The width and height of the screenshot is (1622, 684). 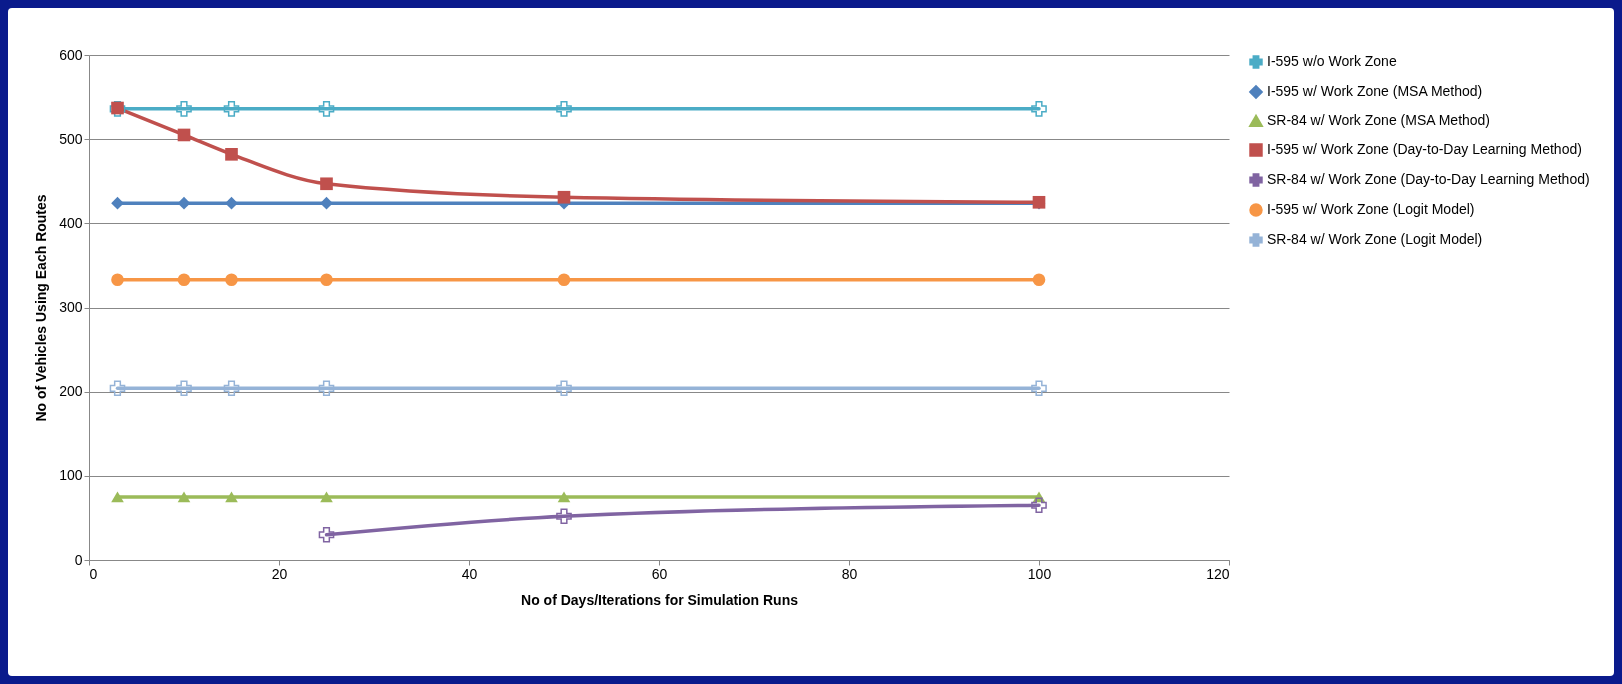 I want to click on y-tick-label: 0, so click(x=78, y=559).